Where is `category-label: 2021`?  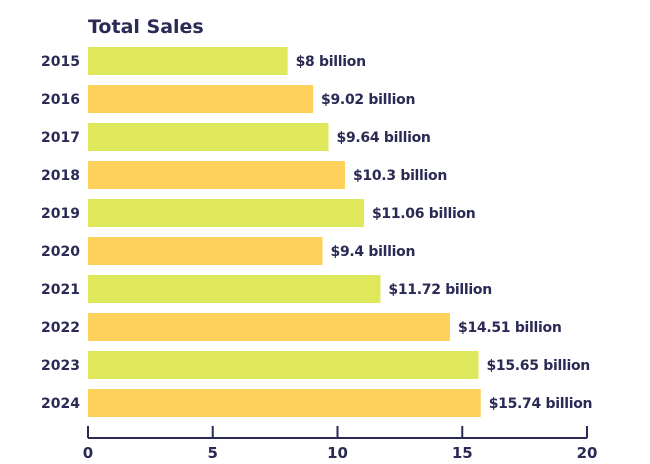
category-label: 2021 is located at coordinates (60, 290).